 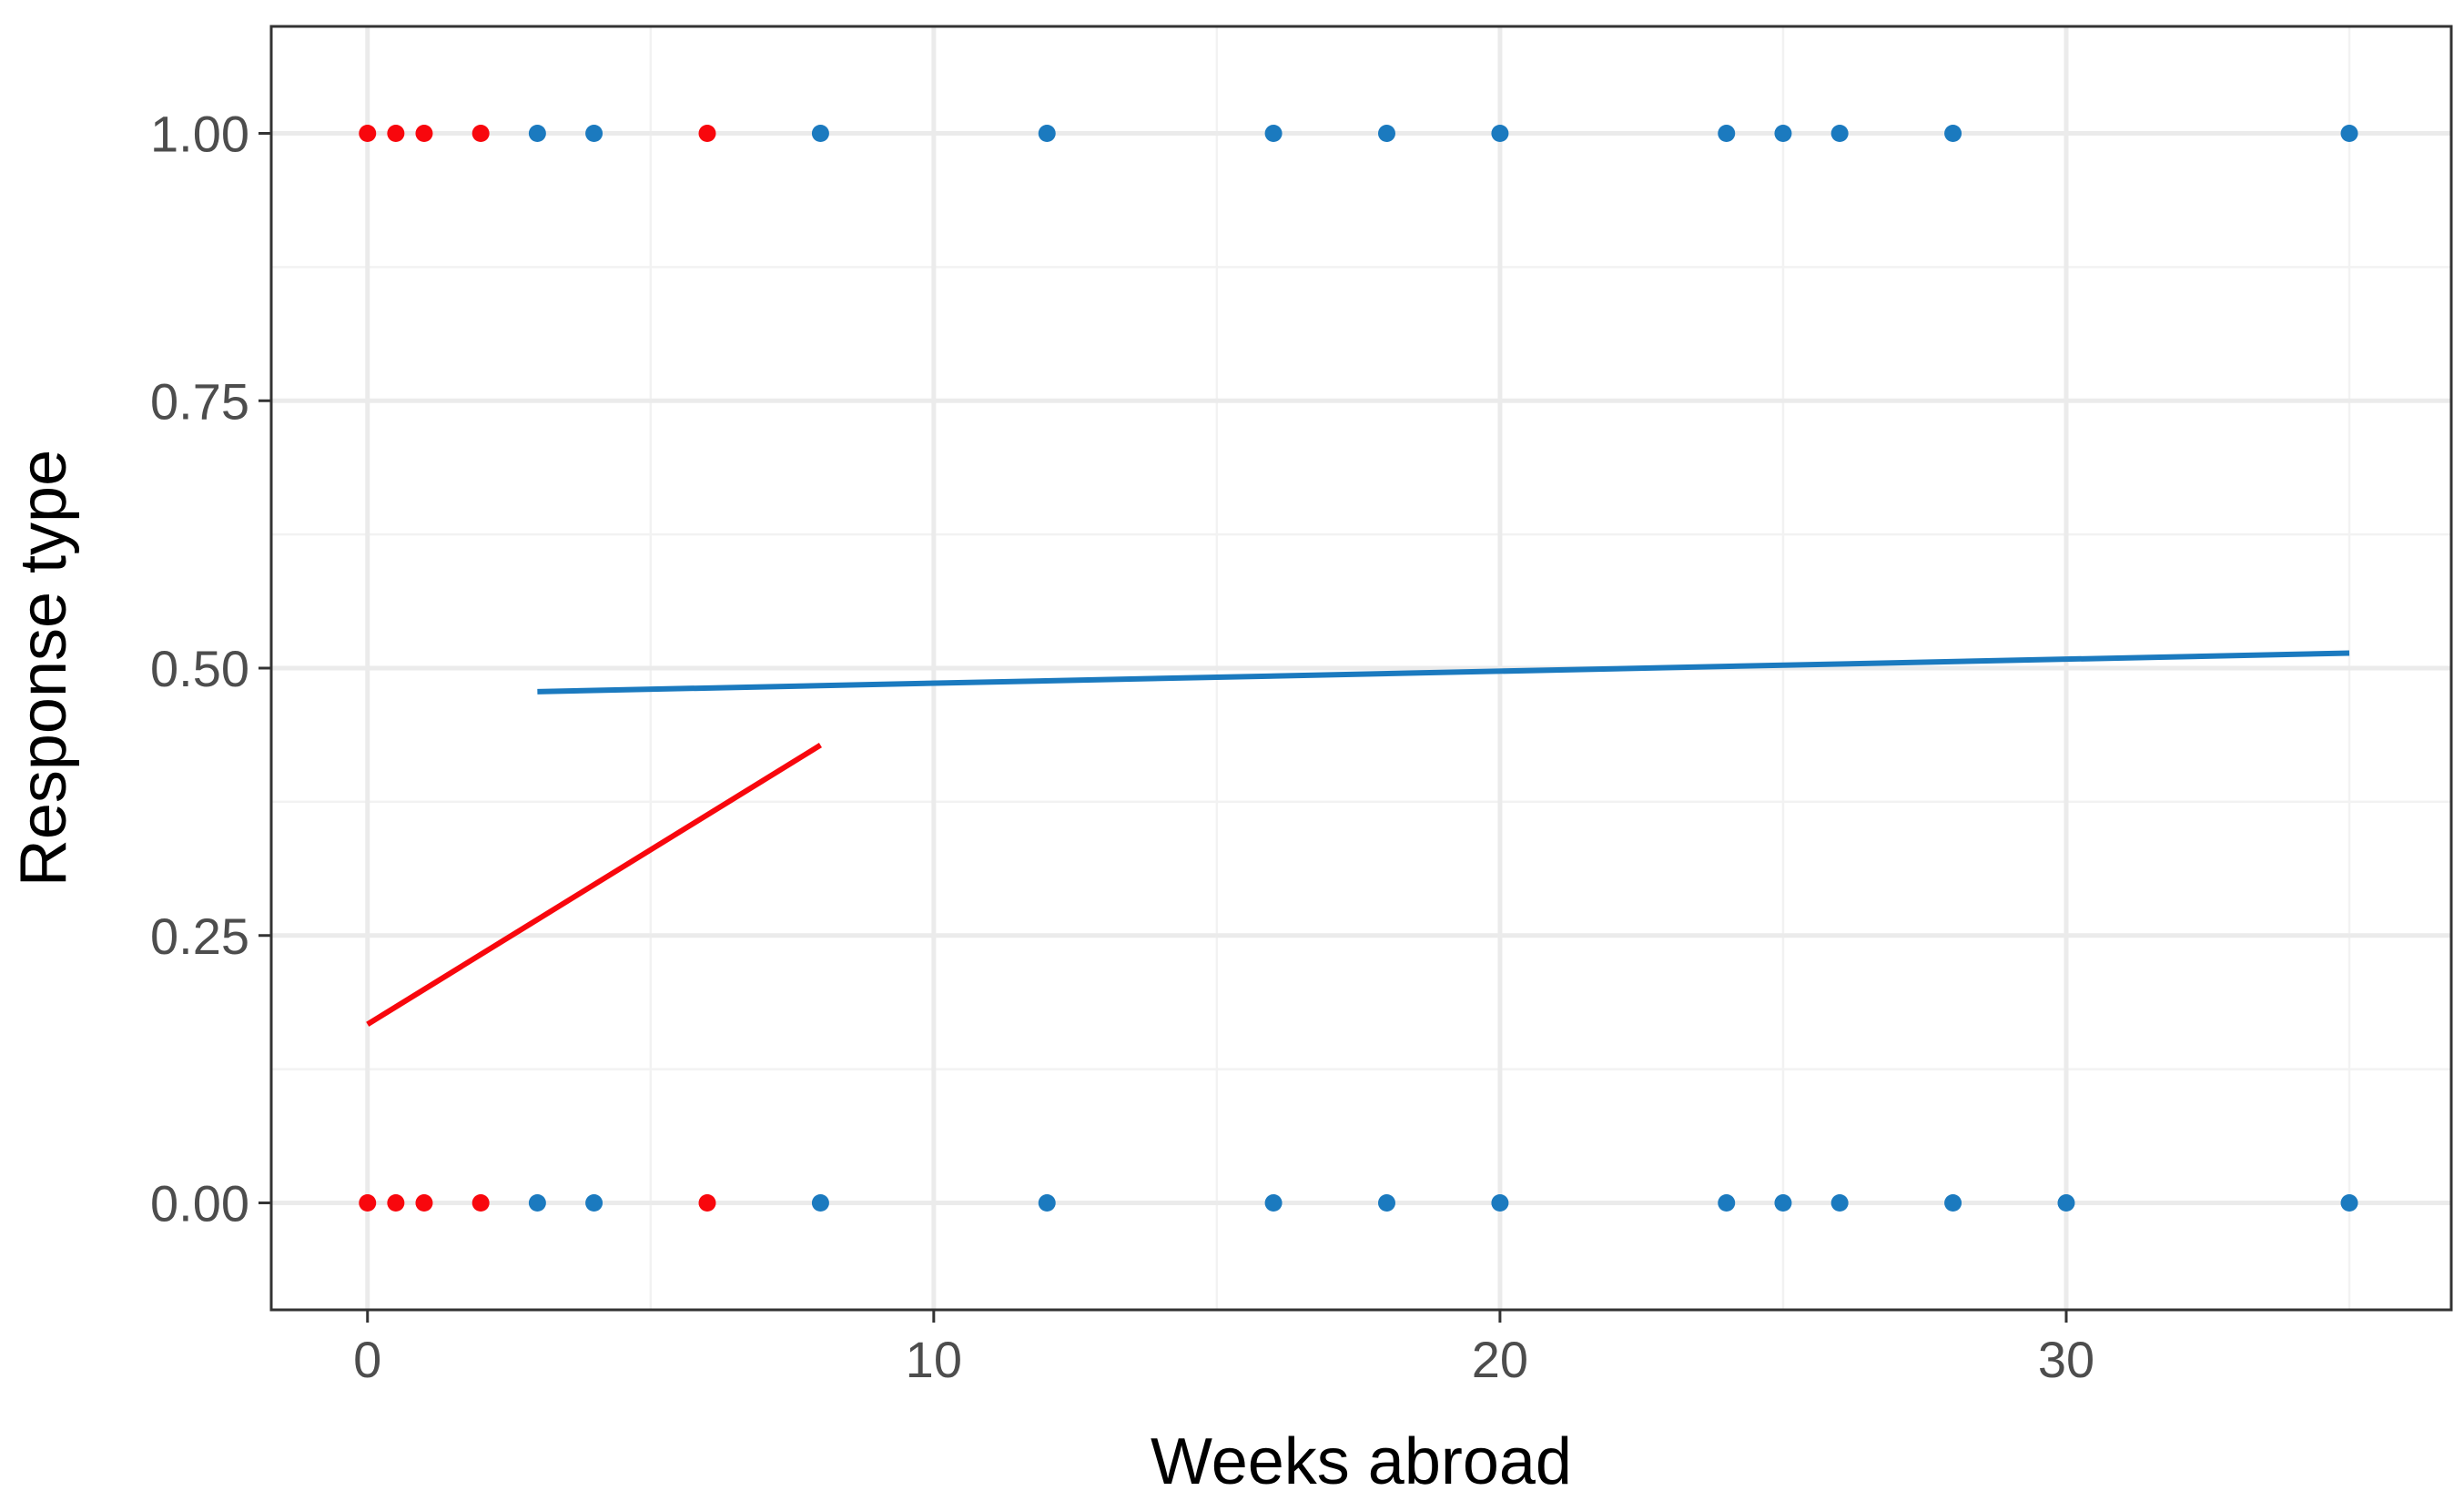 What do you see at coordinates (367, 1359) in the screenshot?
I see `x-tick-label: 0` at bounding box center [367, 1359].